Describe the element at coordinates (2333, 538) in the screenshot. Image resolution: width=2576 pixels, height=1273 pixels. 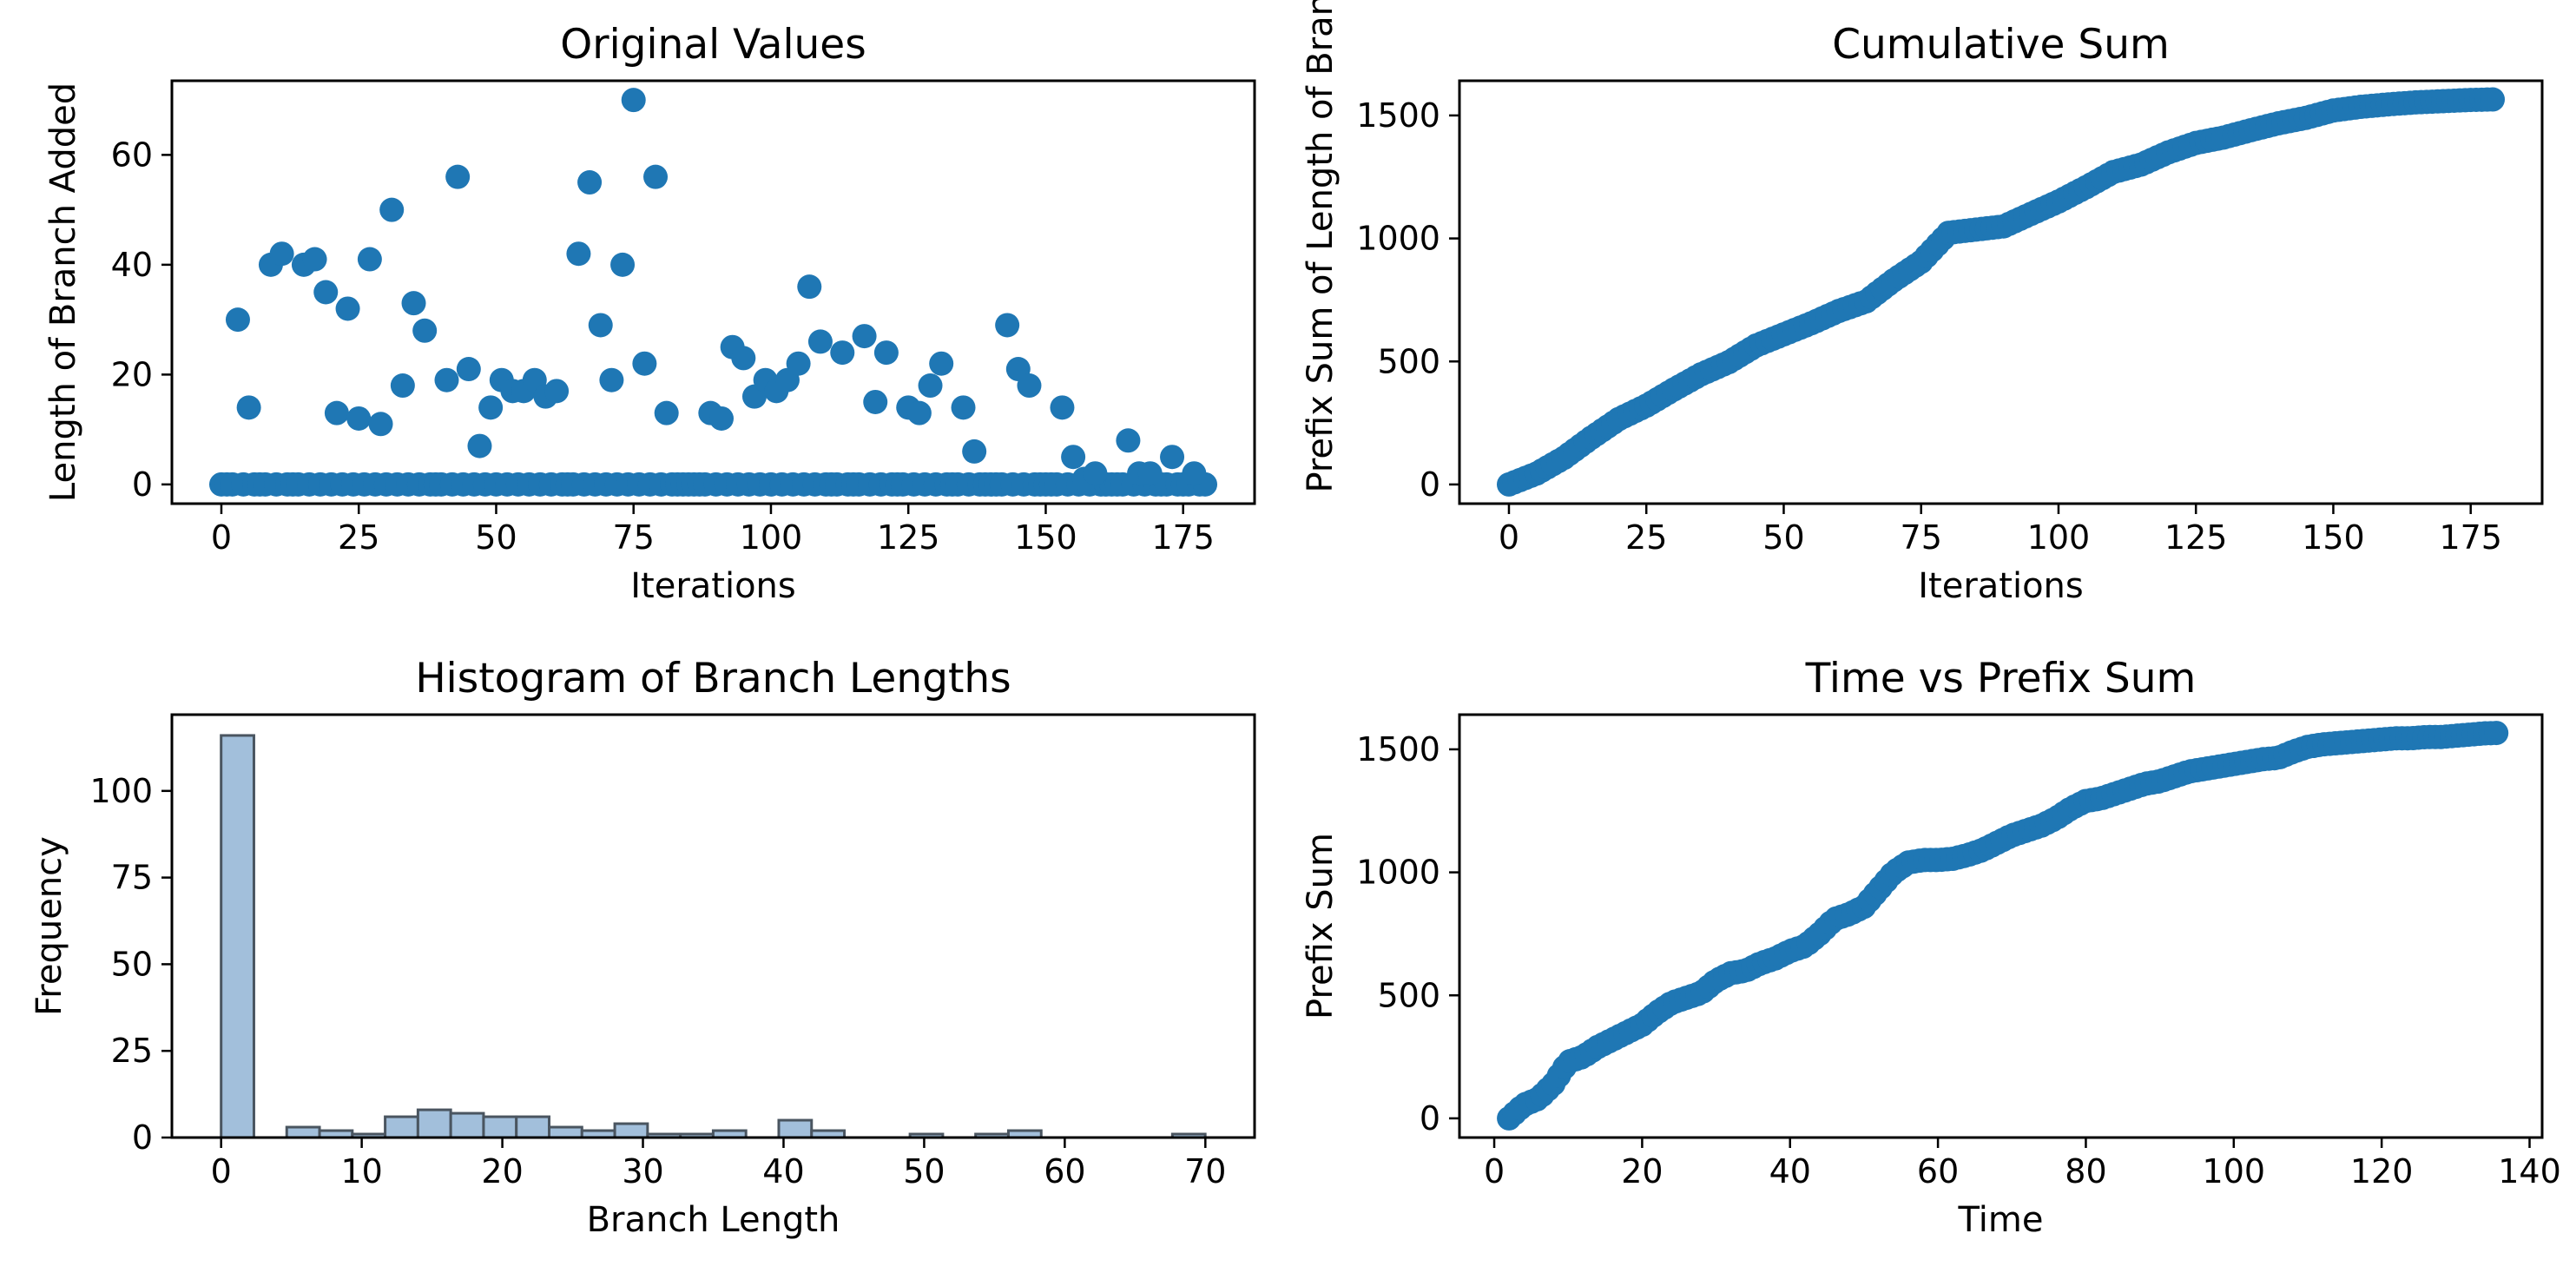
I see `x-tick-label: 150` at that location.